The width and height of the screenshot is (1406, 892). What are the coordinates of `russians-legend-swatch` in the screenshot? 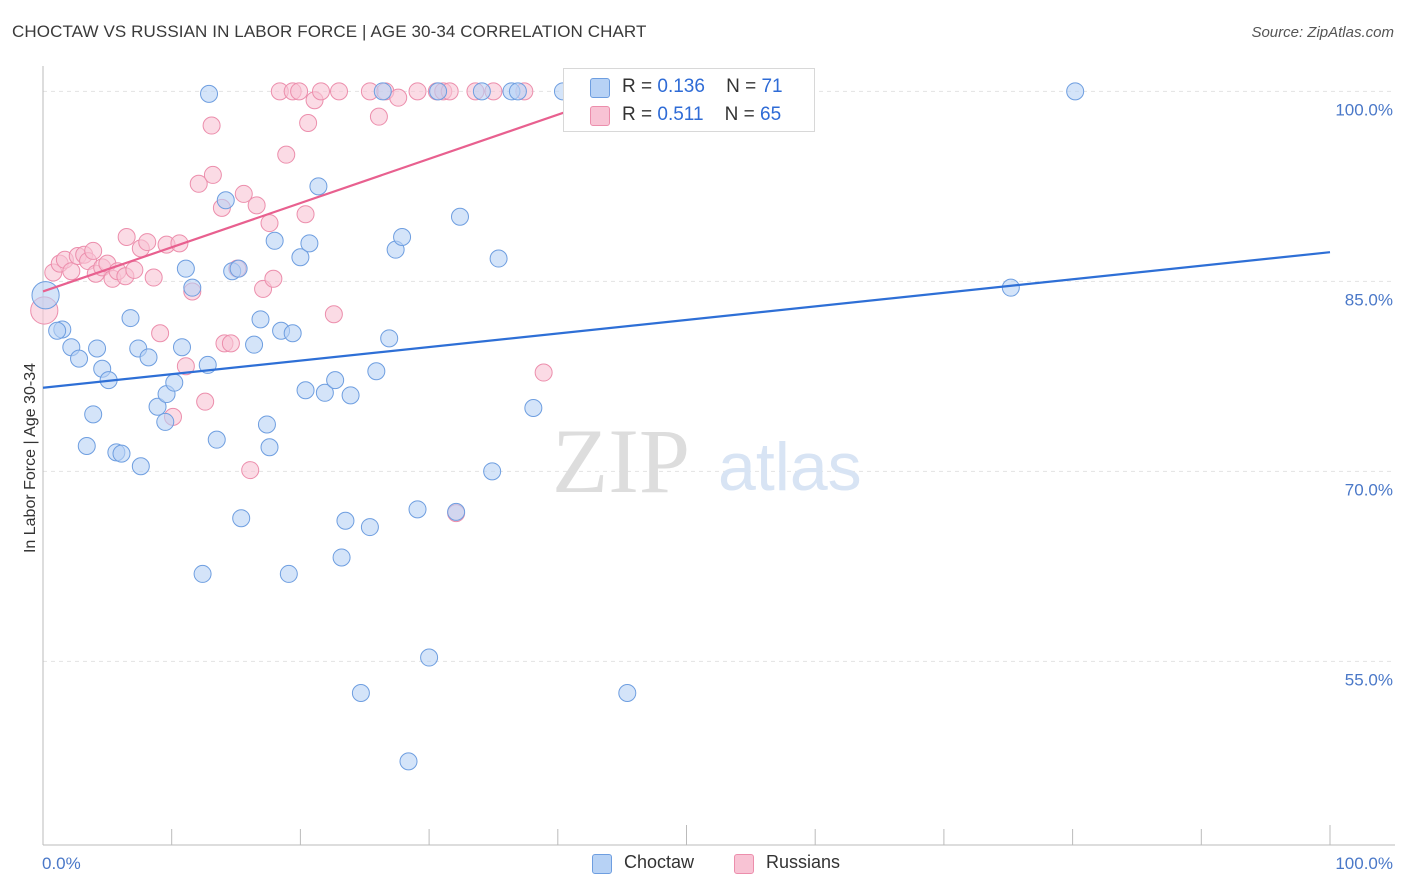 It's located at (744, 864).